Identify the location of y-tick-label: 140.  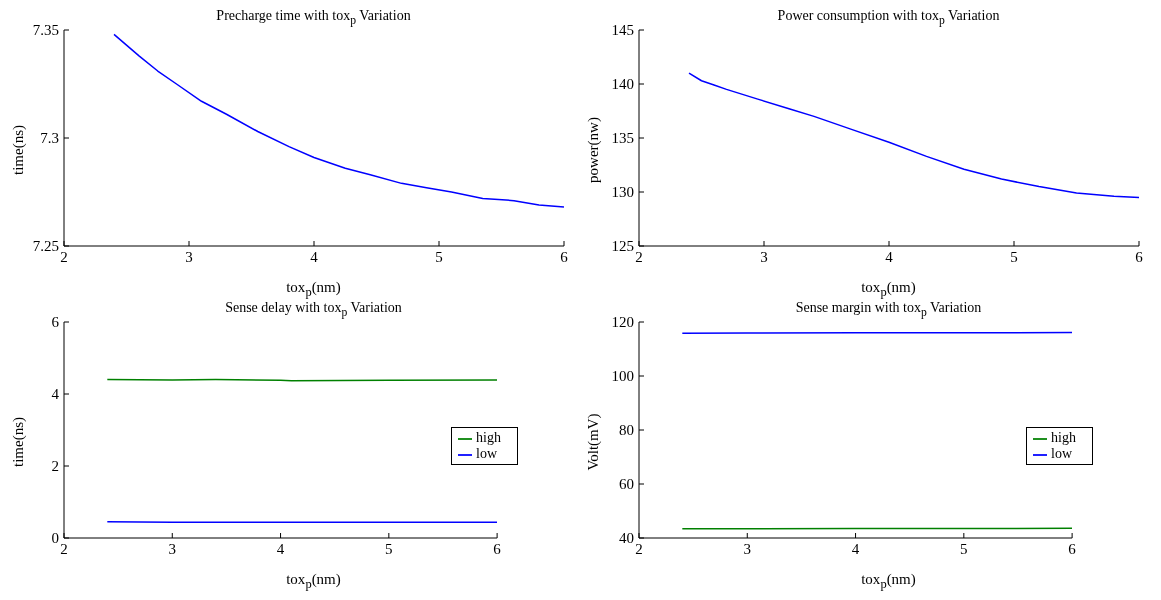
(622, 84).